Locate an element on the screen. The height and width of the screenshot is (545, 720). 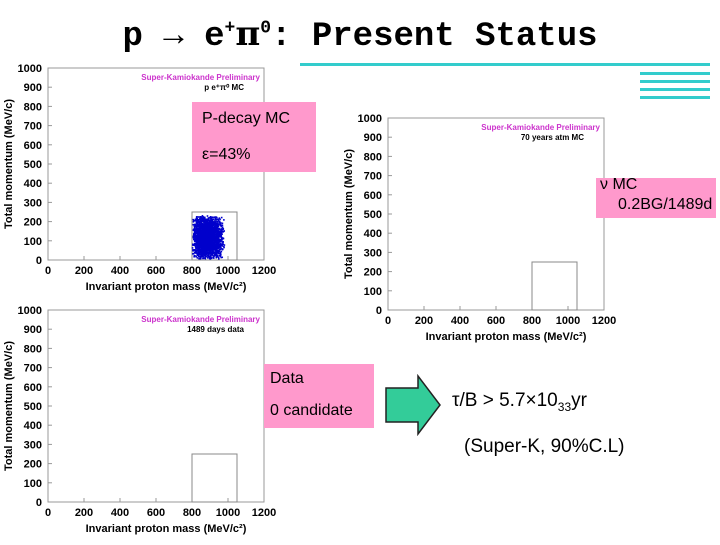
data-ytick-label: 300 is located at coordinates (33, 445).